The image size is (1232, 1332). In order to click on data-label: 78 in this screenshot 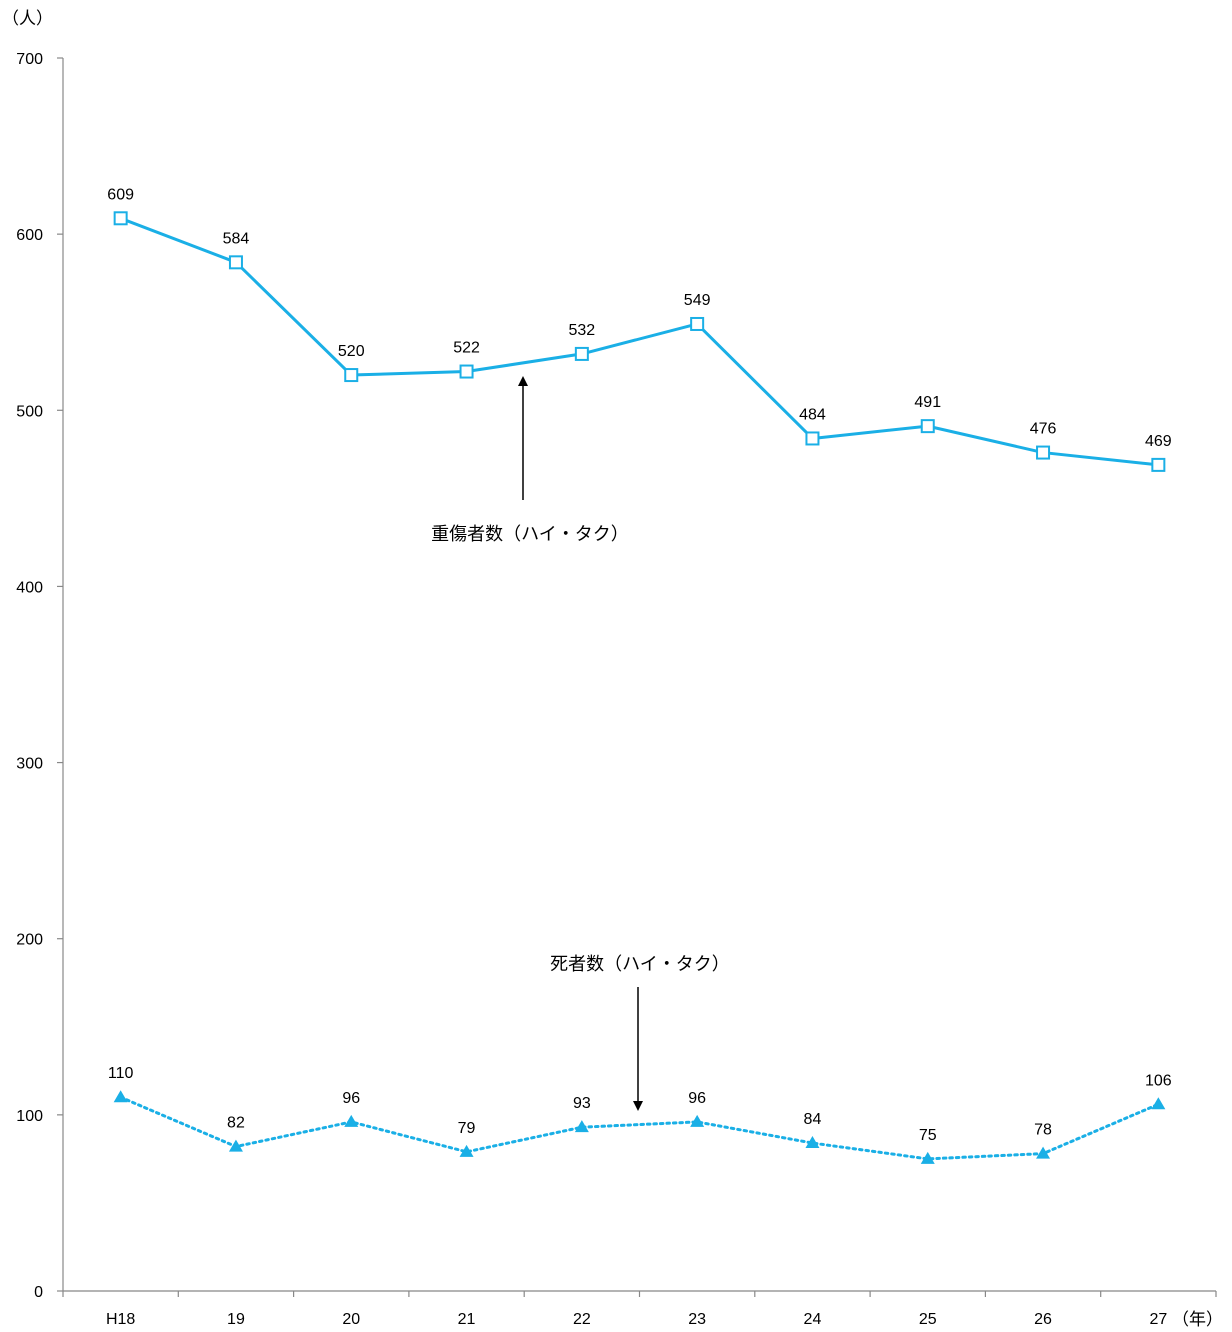, I will do `click(1043, 1130)`.